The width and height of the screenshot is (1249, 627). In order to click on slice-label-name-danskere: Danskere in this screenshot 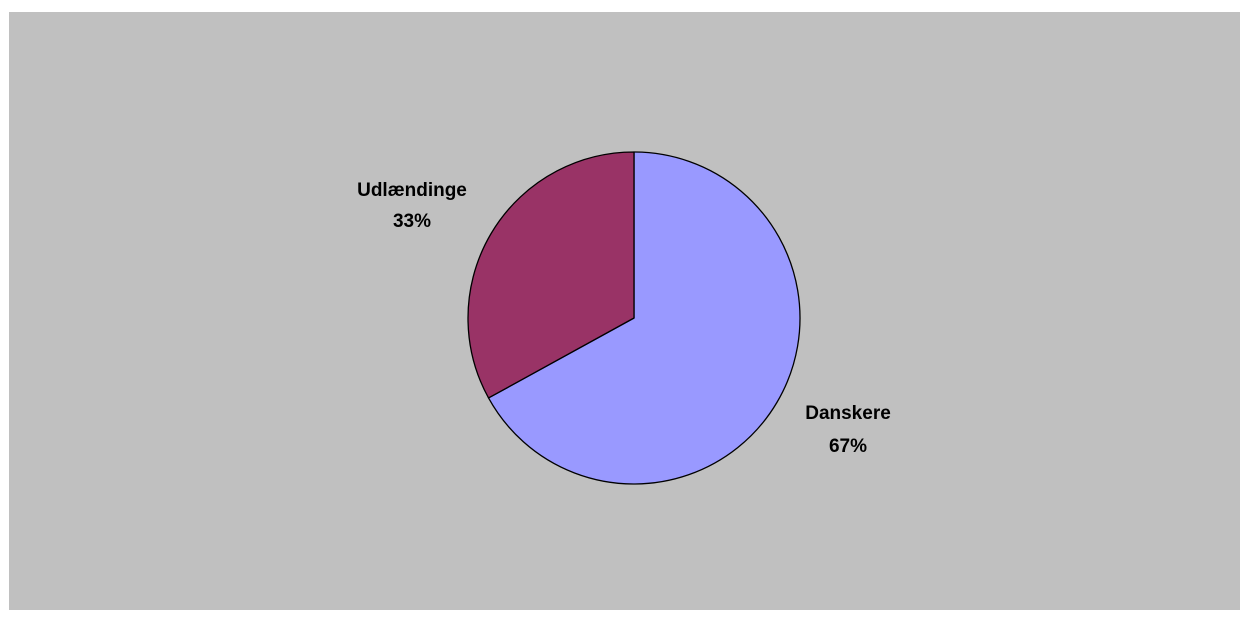, I will do `click(848, 413)`.